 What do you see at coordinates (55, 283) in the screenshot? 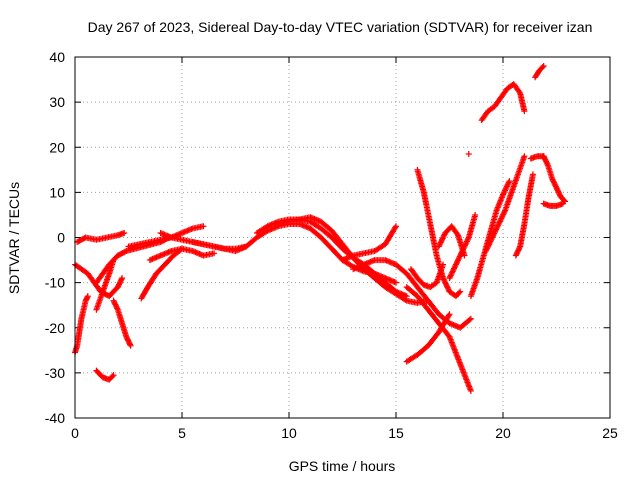
I see `y-tick-label: -10` at bounding box center [55, 283].